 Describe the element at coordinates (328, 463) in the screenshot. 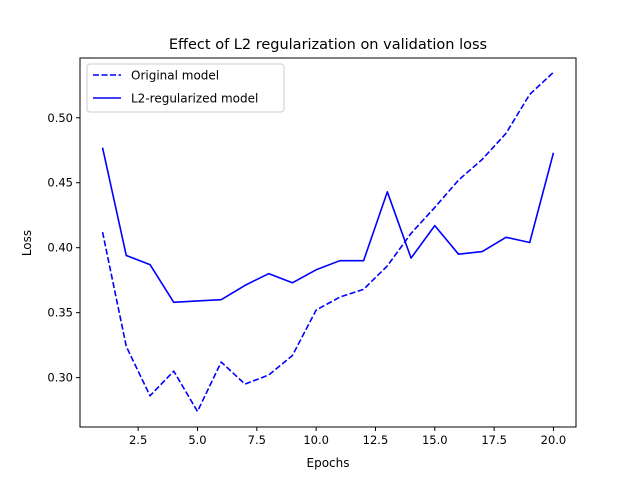

I see `x-axis-label: Epochs` at that location.